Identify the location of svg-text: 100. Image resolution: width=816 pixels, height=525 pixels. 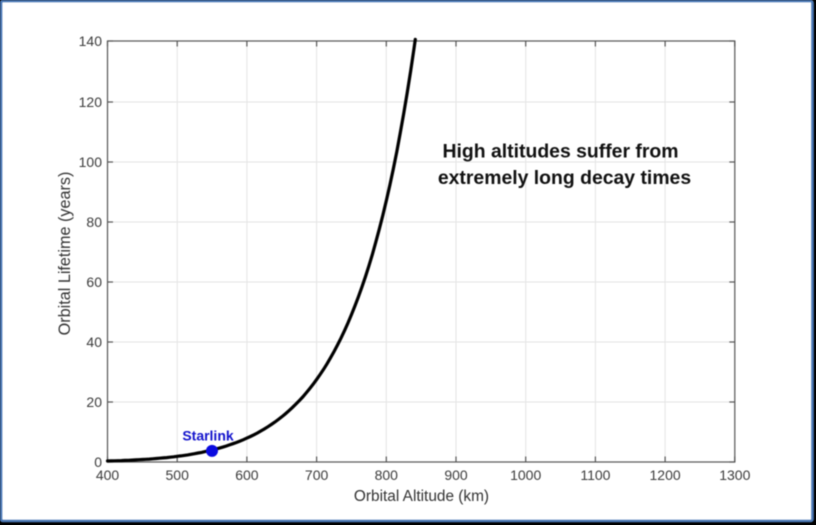
(91, 162).